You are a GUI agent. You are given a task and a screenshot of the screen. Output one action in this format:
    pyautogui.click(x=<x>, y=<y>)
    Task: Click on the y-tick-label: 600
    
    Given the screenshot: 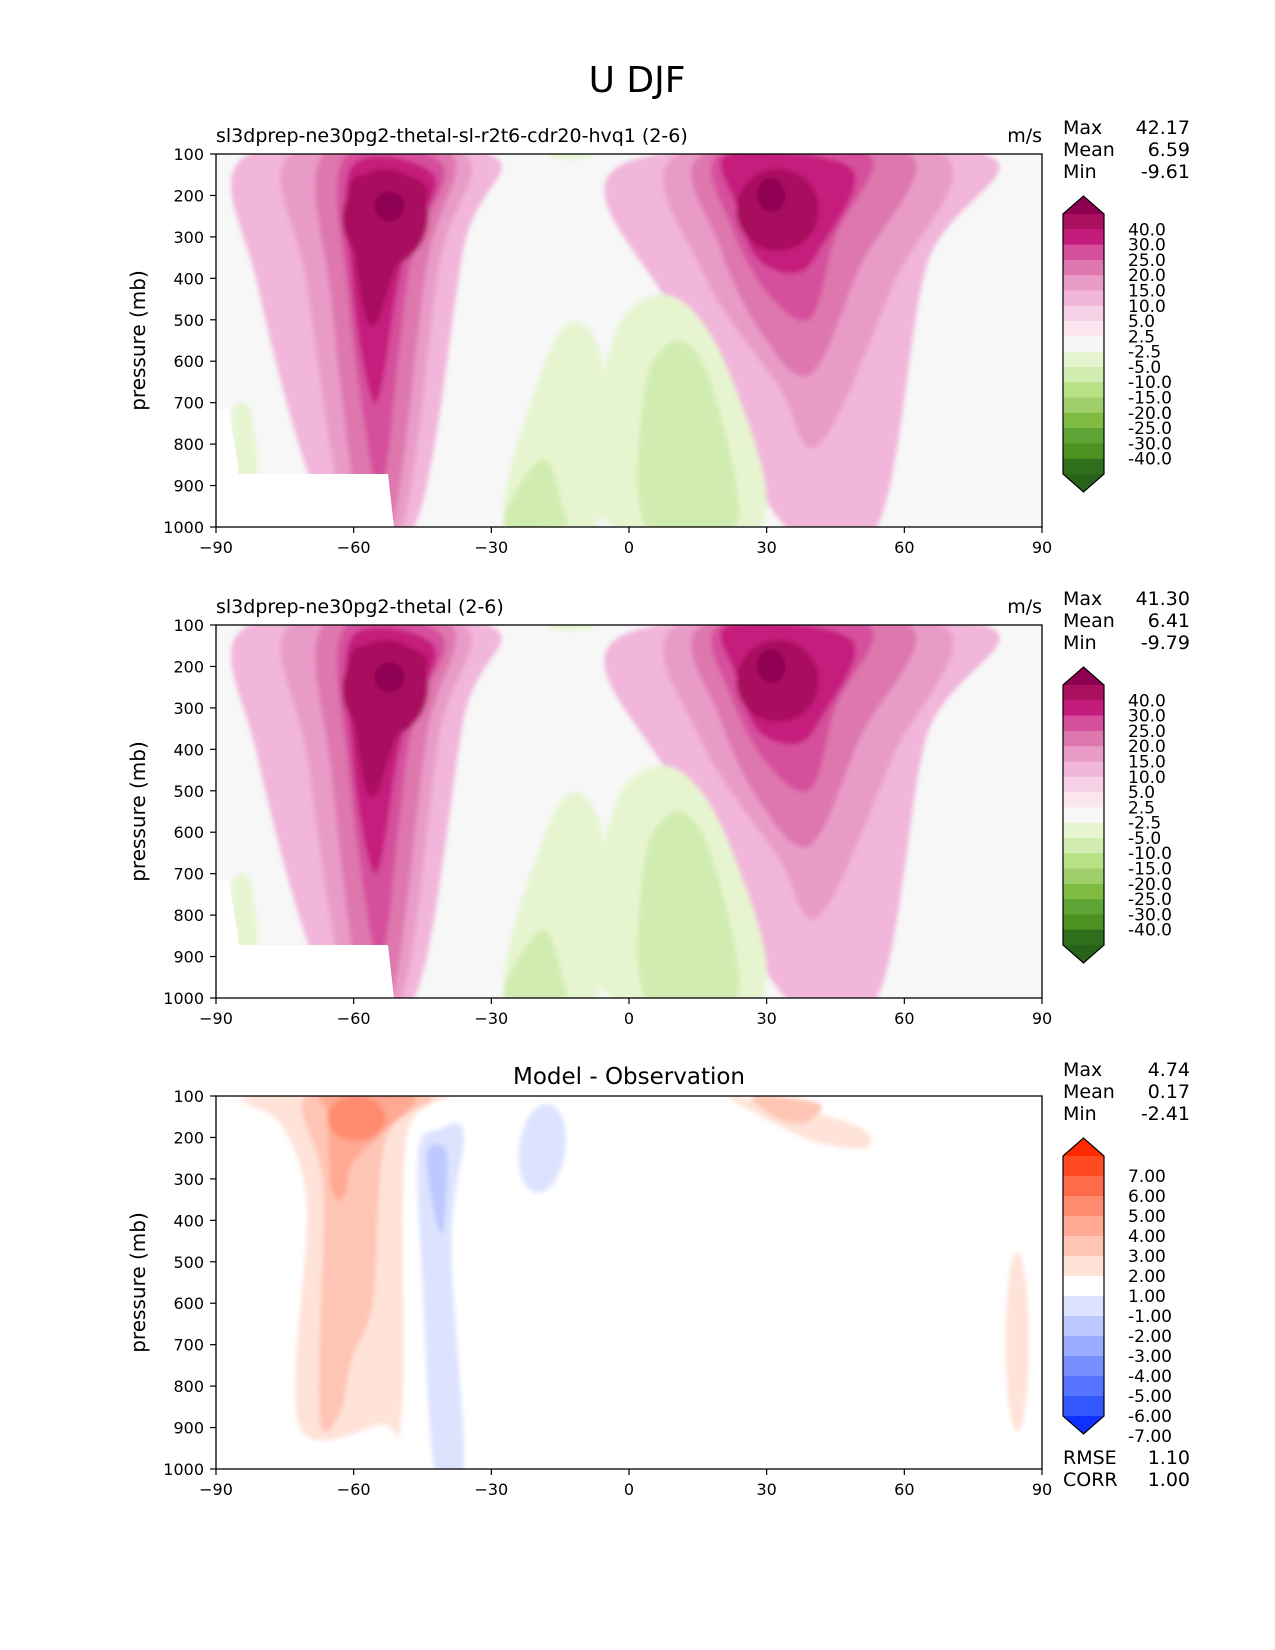 What is the action you would take?
    pyautogui.click(x=188, y=832)
    